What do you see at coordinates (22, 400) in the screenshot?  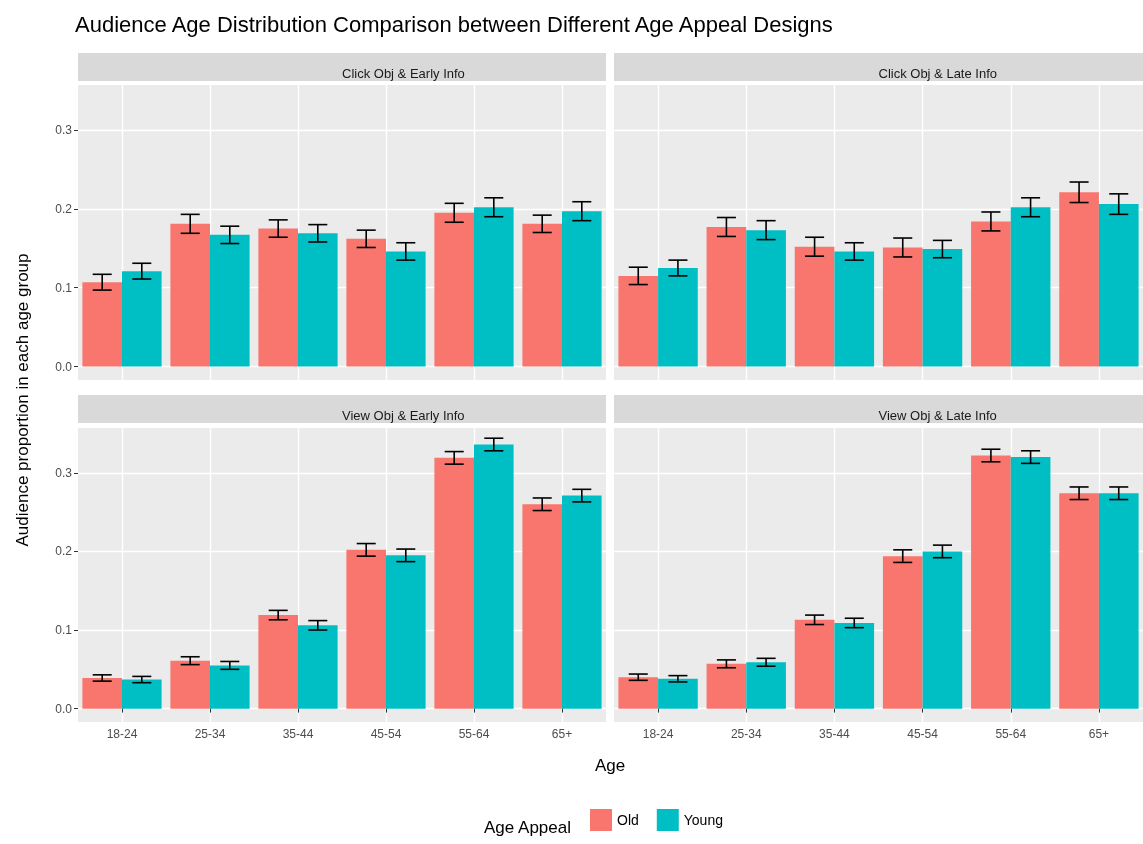 I see `y-axis-title: Audience proportion in each age group` at bounding box center [22, 400].